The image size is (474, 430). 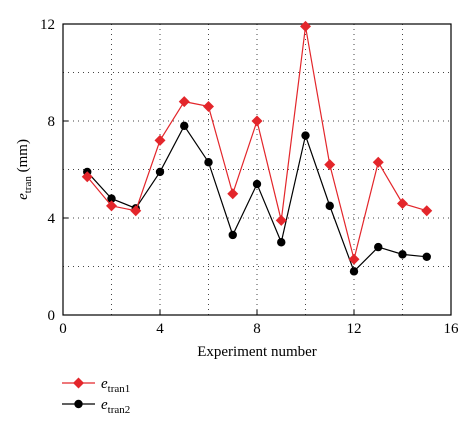 I want to click on legend-label: etran2, so click(x=115, y=406).